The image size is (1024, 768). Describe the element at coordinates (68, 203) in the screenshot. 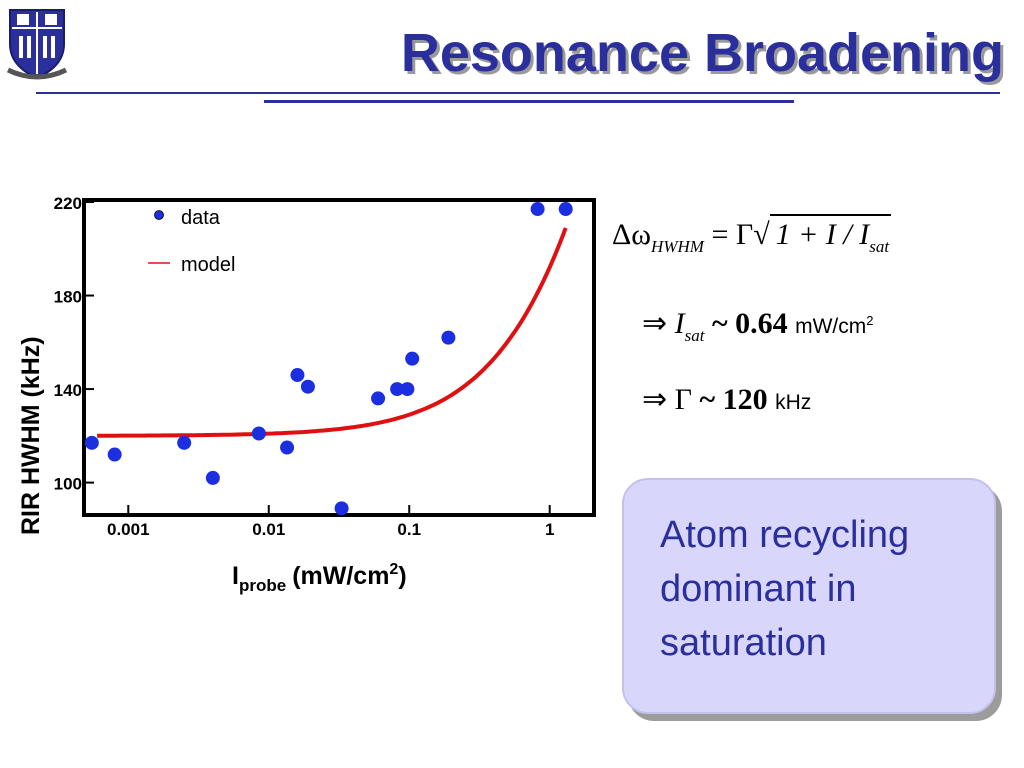

I see `y-tick-label: 220` at that location.